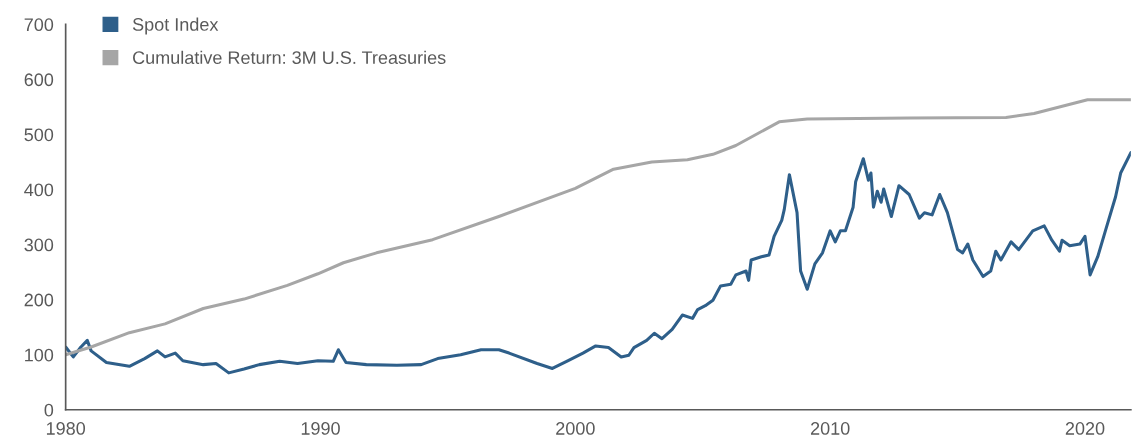 This screenshot has width=1132, height=443. Describe the element at coordinates (39, 80) in the screenshot. I see `y-tick-label: 600` at that location.